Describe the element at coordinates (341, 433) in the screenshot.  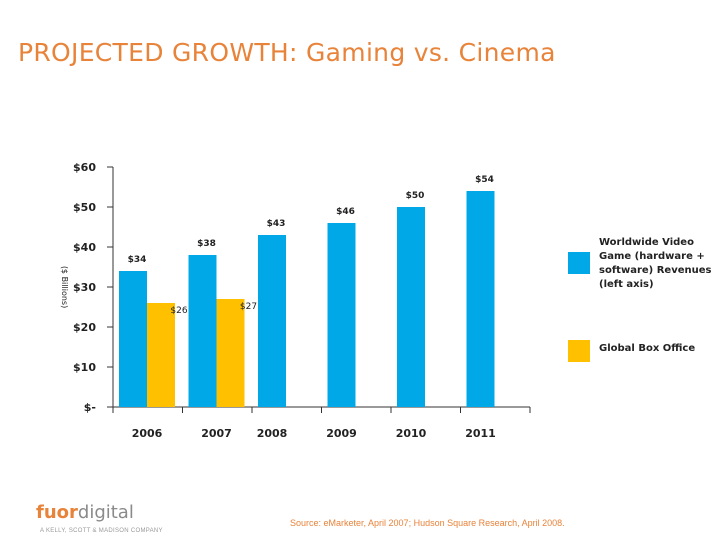
I see `x-tick-label: 2009` at that location.